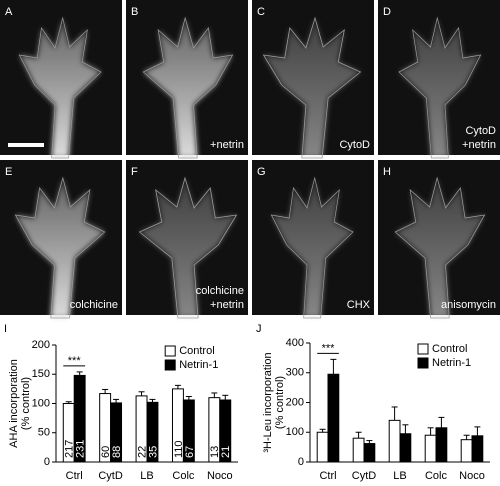 The image size is (500, 486). Describe the element at coordinates (81, 449) in the screenshot. I see `bar-count-label: 231` at that location.